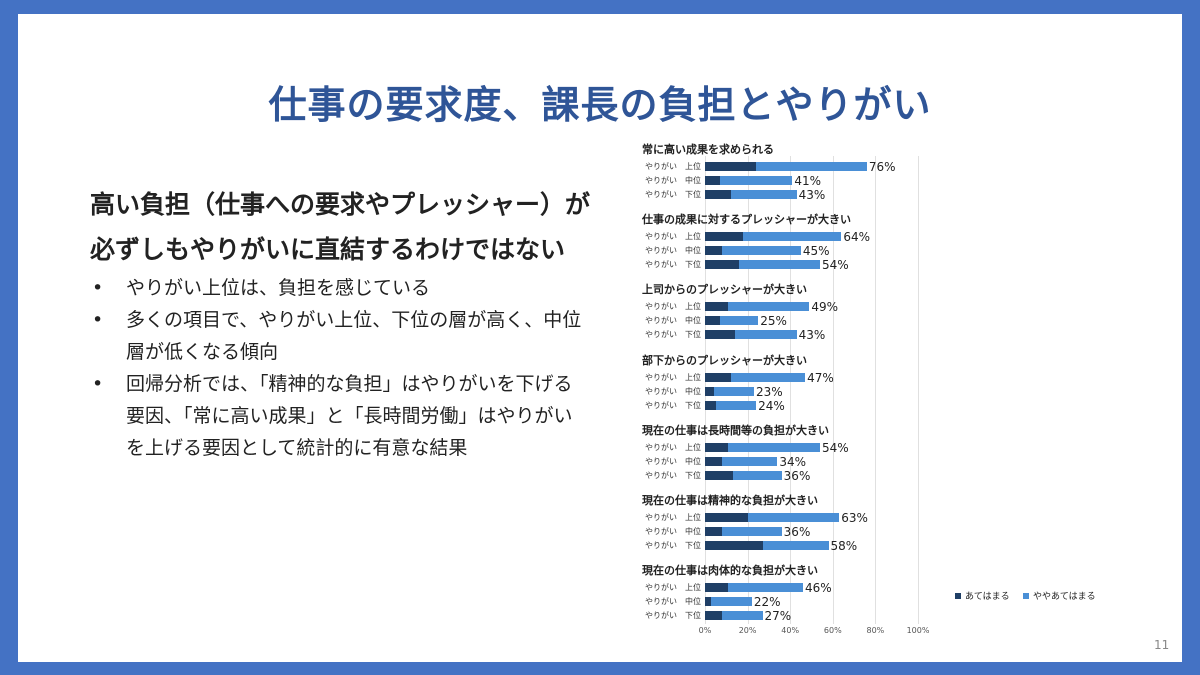  I want to click on x-tick-label: 80%, so click(875, 630).